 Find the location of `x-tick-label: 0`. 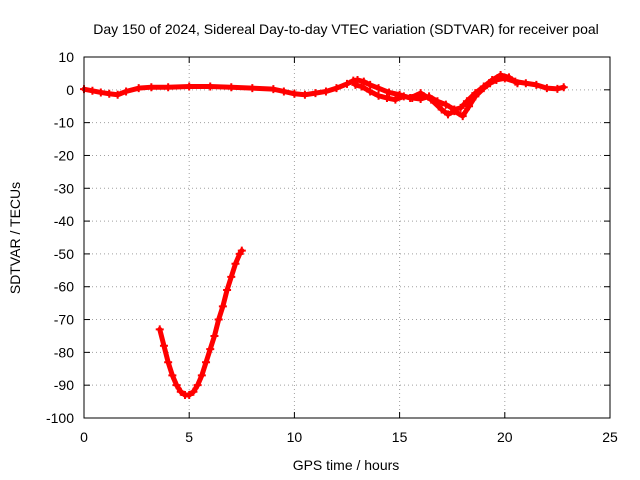

x-tick-label: 0 is located at coordinates (84, 437).